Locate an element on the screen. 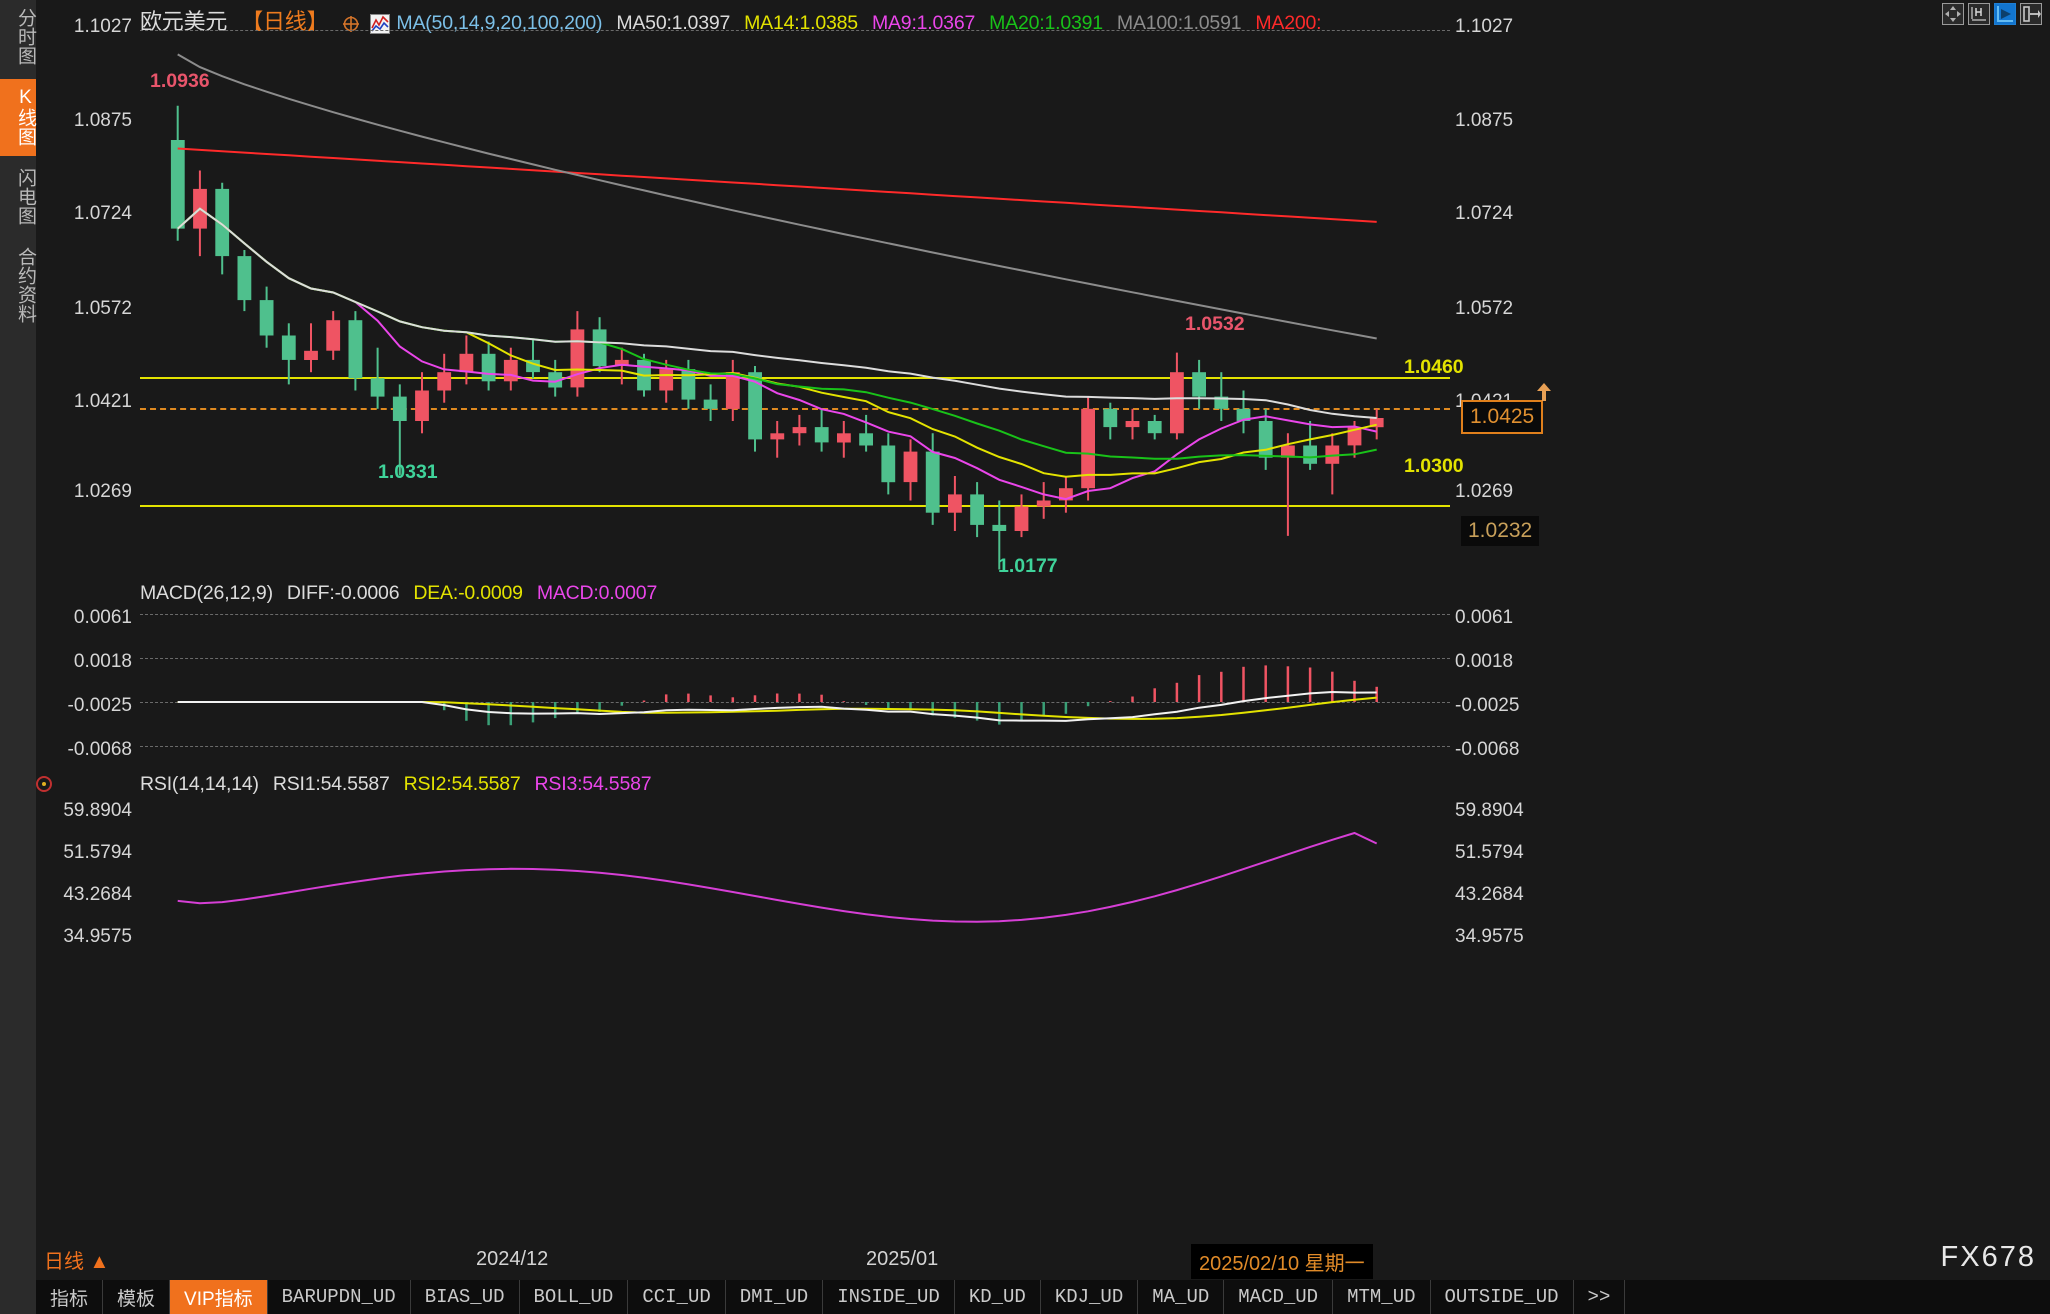  toolbar-item-dmi-ud: DMI_UD is located at coordinates (775, 1297).